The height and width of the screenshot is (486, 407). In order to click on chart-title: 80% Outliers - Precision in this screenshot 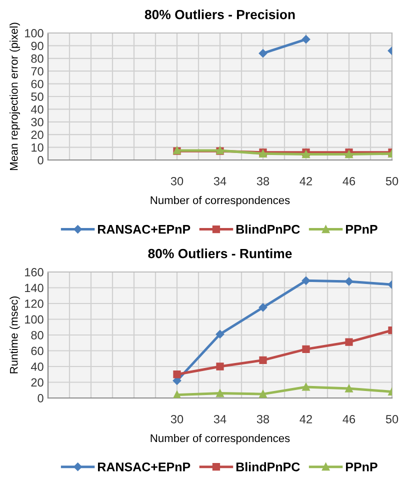, I will do `click(219, 15)`.